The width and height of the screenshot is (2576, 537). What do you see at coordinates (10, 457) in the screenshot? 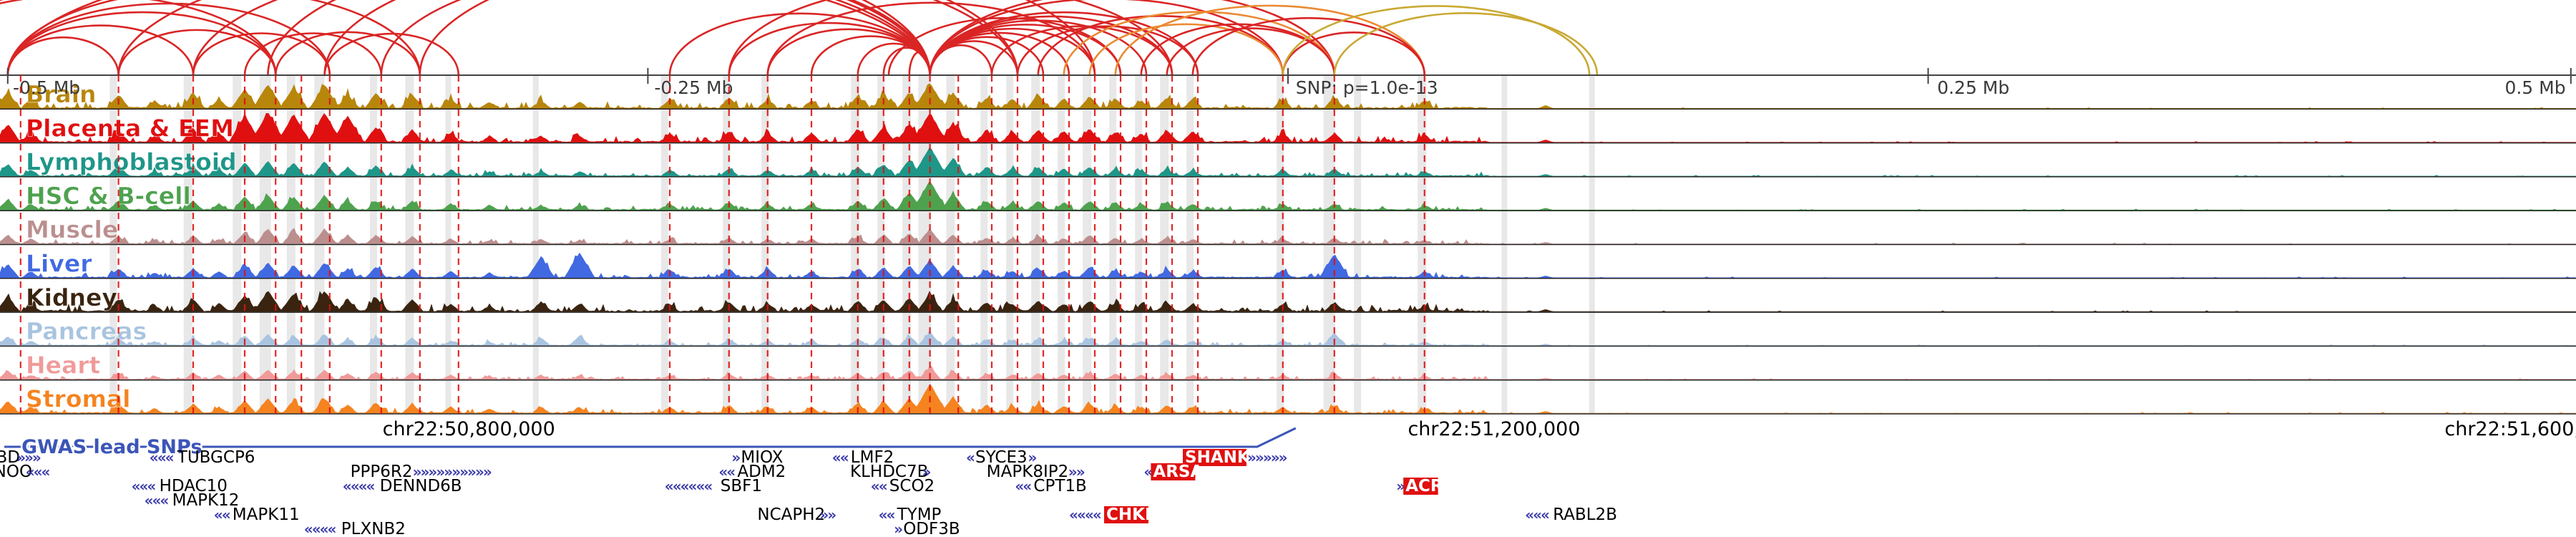
I see `gene-label: TRABD` at bounding box center [10, 457].